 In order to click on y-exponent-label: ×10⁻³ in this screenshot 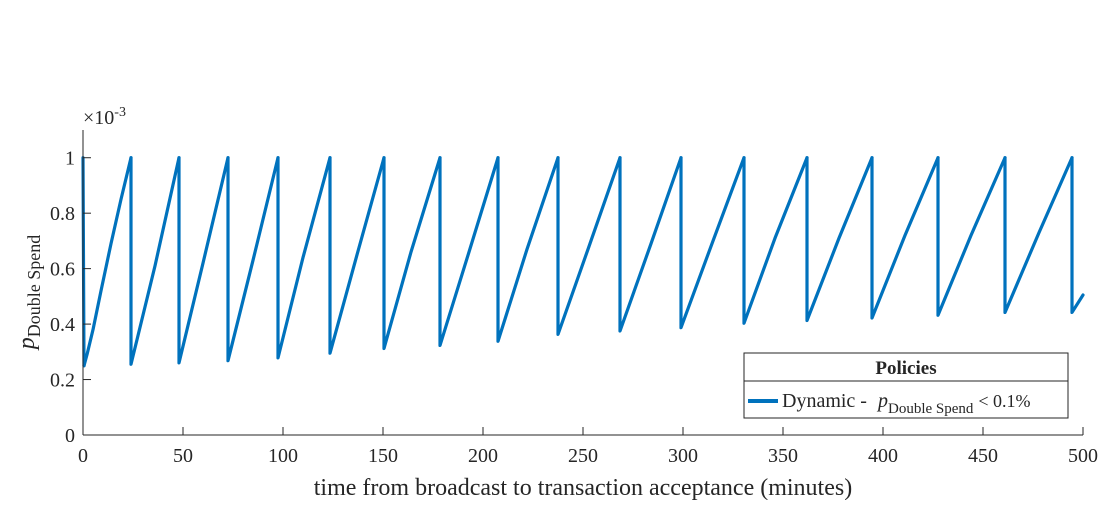, I will do `click(104, 117)`.